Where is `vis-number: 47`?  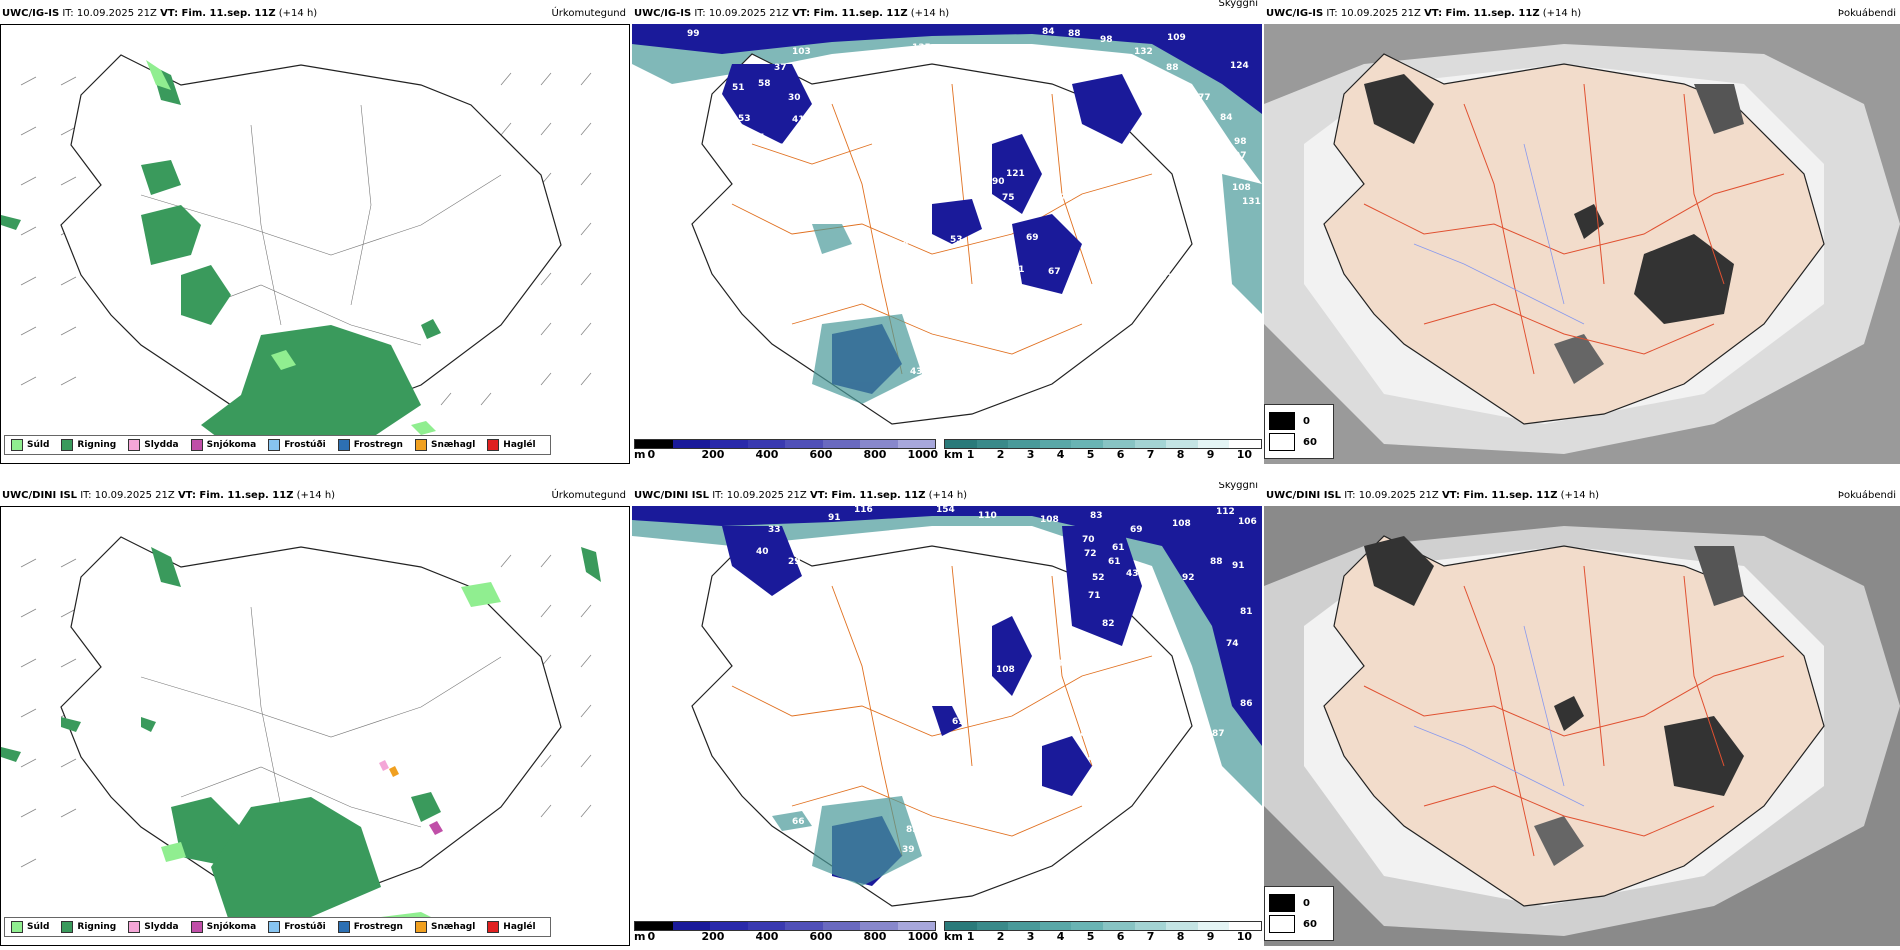 vis-number: 47 is located at coordinates (944, 358).